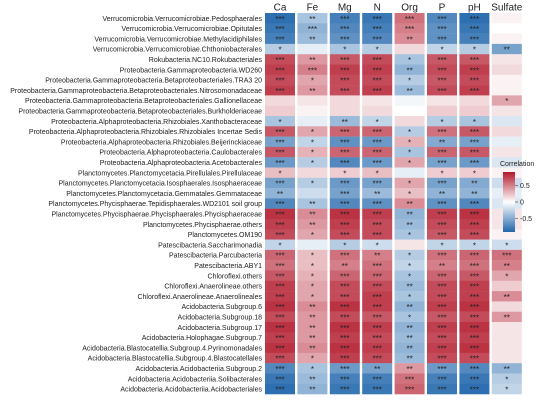 Image resolution: width=550 pixels, height=404 pixels. Describe the element at coordinates (517, 164) in the screenshot. I see `legend-title: Correlation` at that location.